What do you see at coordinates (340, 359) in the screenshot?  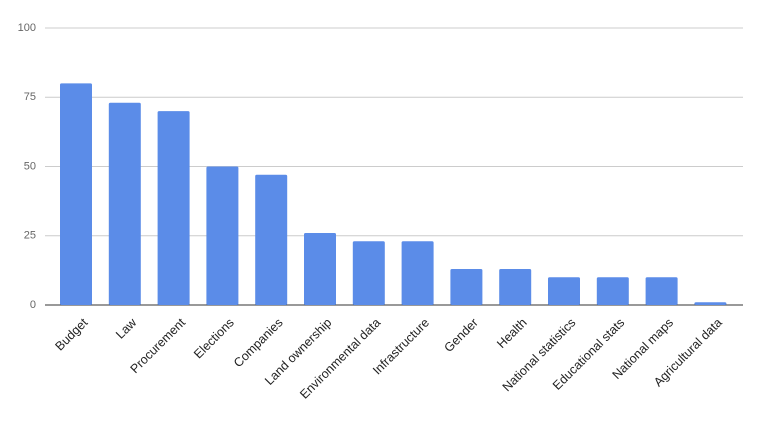 I see `x-tick-label: Environmental data` at bounding box center [340, 359].